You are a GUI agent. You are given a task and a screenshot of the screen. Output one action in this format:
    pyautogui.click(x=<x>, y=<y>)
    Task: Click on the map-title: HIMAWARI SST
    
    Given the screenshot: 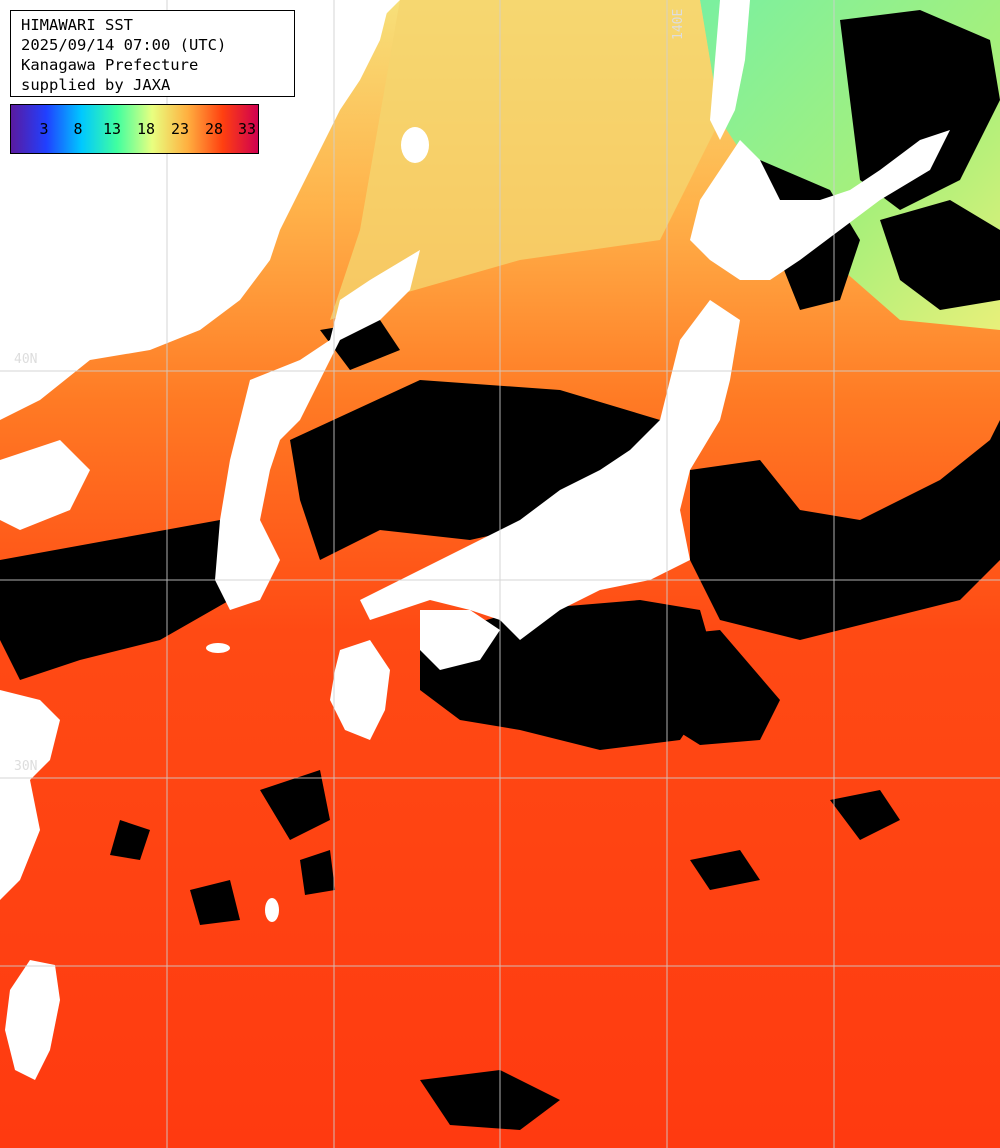 What is the action you would take?
    pyautogui.click(x=77, y=25)
    